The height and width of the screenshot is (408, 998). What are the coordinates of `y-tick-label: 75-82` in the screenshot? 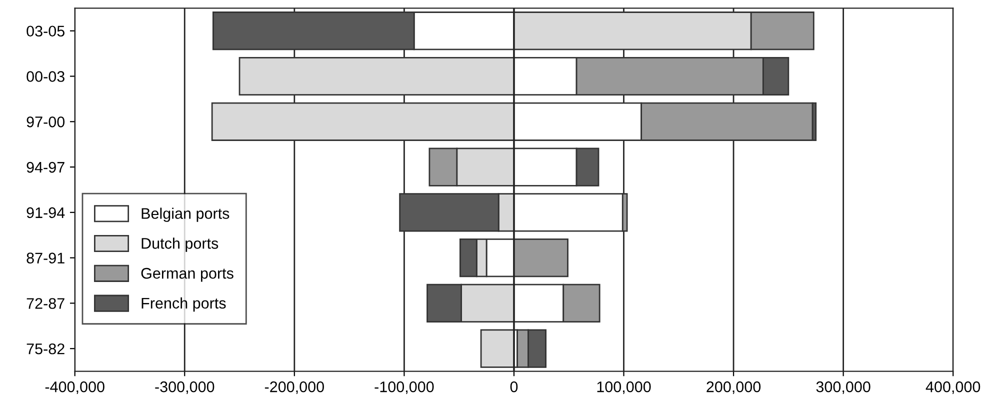 It's located at (45, 348).